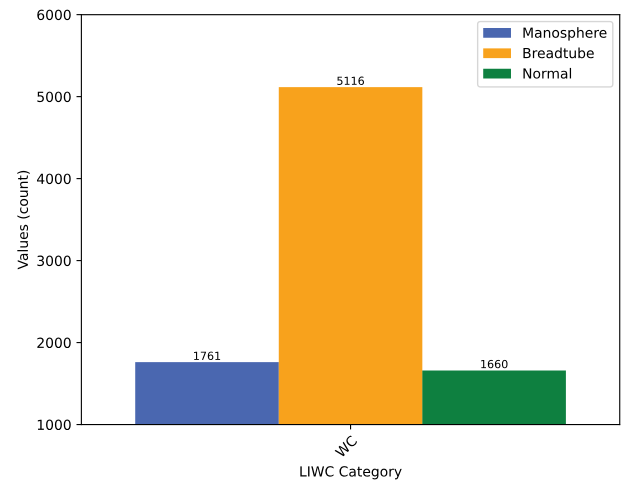 This screenshot has width=626, height=488. Describe the element at coordinates (23, 220) in the screenshot. I see `y-axis-title: Values (count)` at that location.